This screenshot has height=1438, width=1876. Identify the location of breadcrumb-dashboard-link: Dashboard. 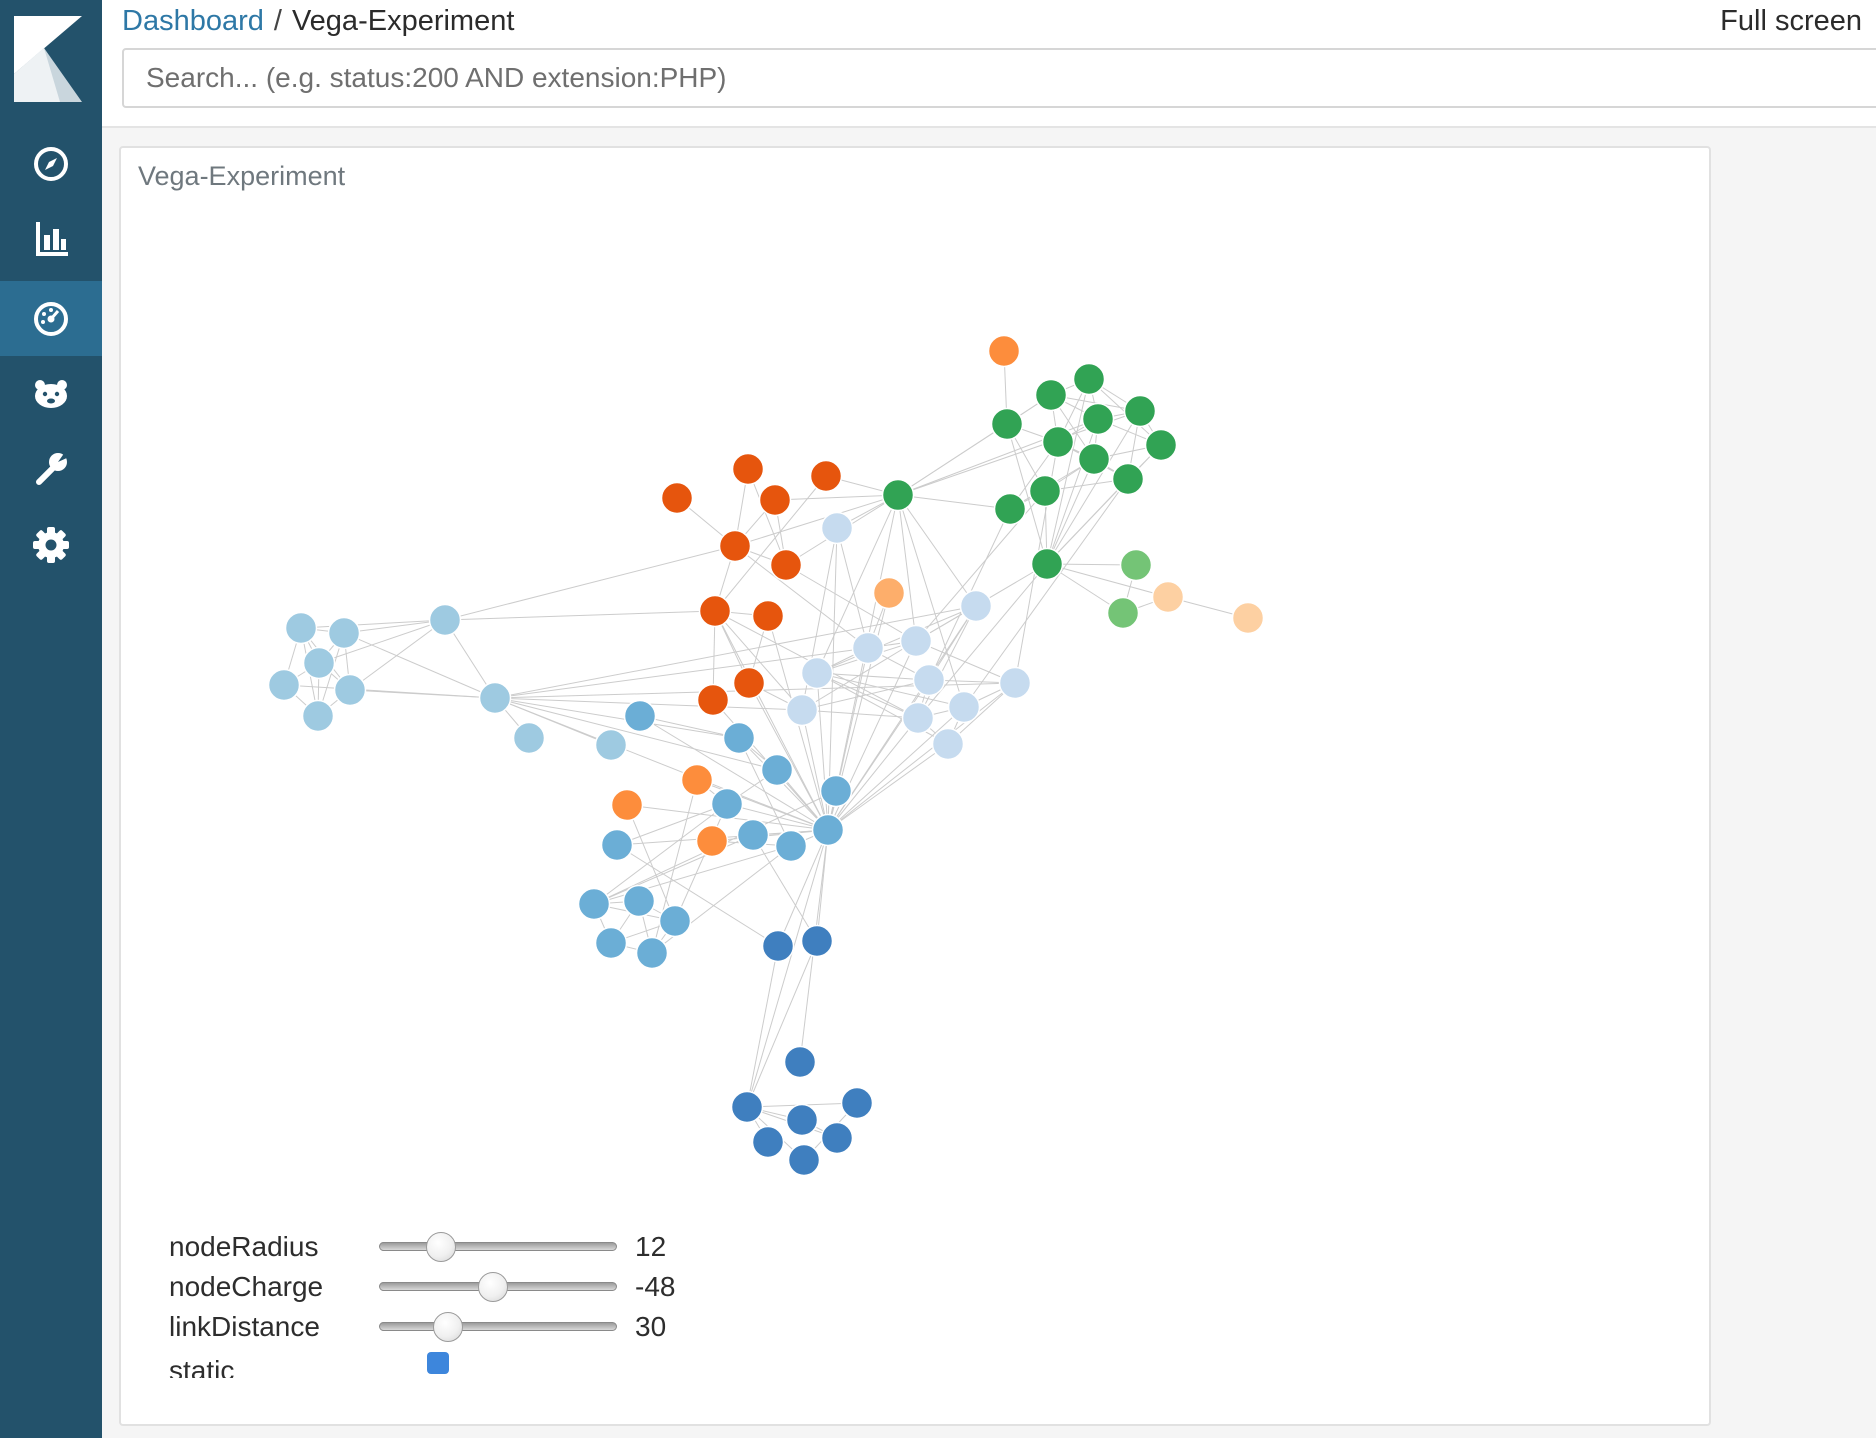
(193, 21).